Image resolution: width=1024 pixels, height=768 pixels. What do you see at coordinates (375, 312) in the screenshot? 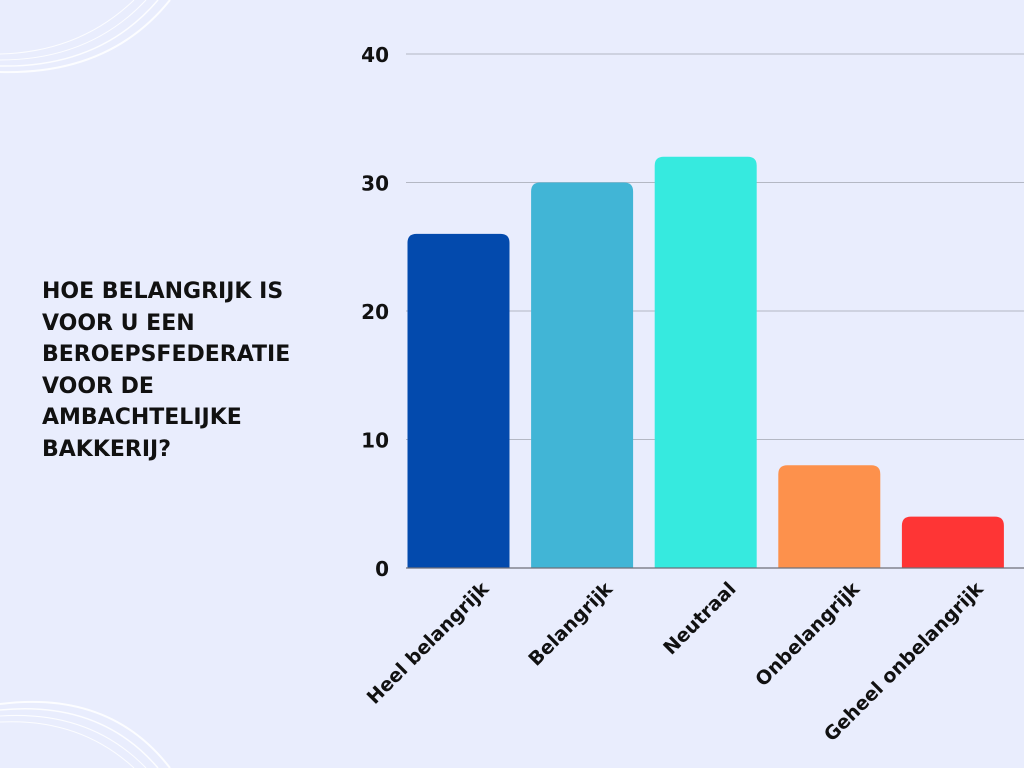
I see `y-tick-label: 20` at bounding box center [375, 312].